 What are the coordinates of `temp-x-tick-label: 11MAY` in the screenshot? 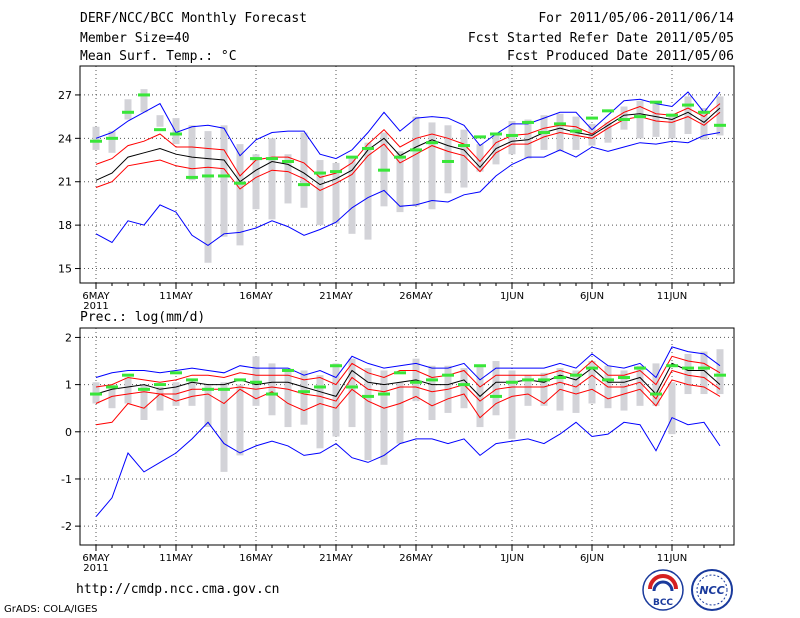 It's located at (176, 296).